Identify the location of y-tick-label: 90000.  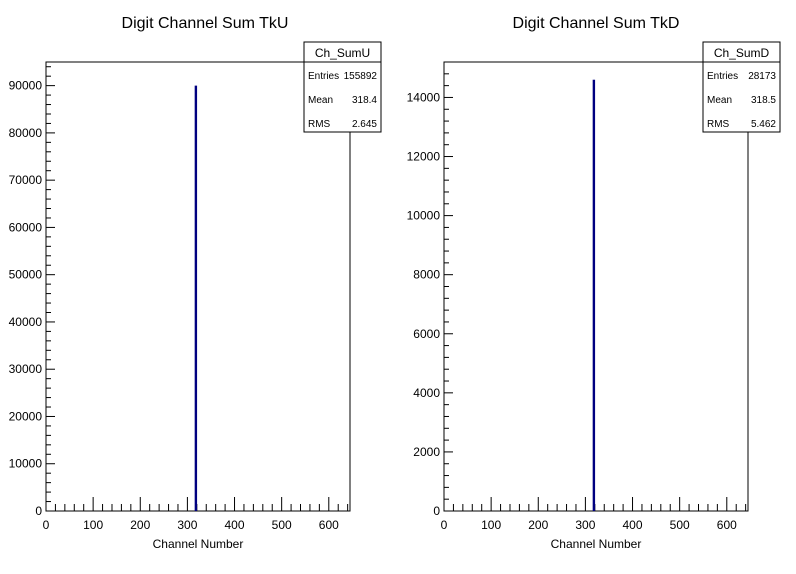
(26, 86).